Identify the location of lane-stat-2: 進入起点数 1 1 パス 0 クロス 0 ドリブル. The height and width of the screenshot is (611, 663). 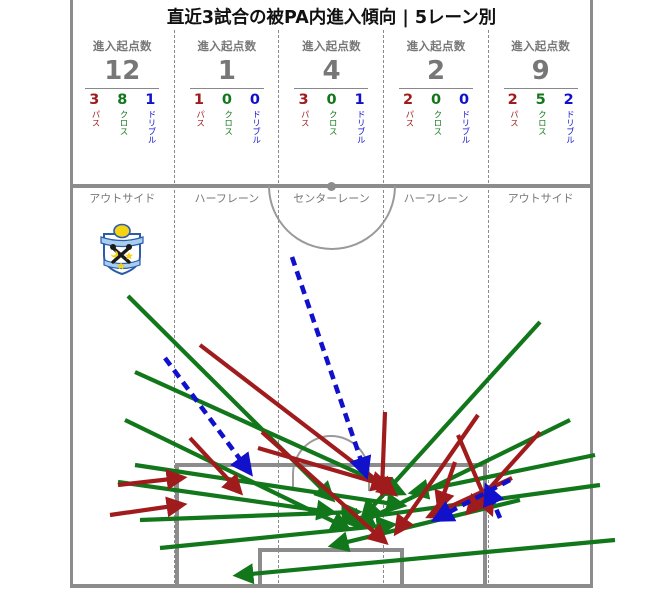
(227, 110).